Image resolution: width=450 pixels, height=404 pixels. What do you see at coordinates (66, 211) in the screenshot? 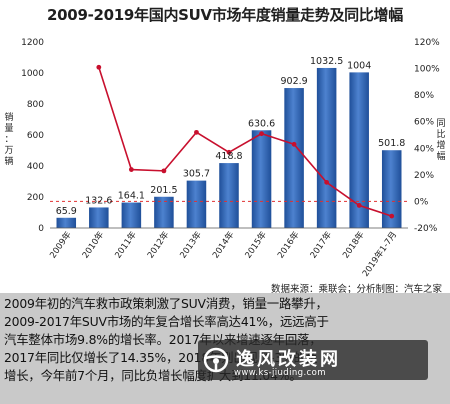
I see `bar-value-label: 65.9` at bounding box center [66, 211].